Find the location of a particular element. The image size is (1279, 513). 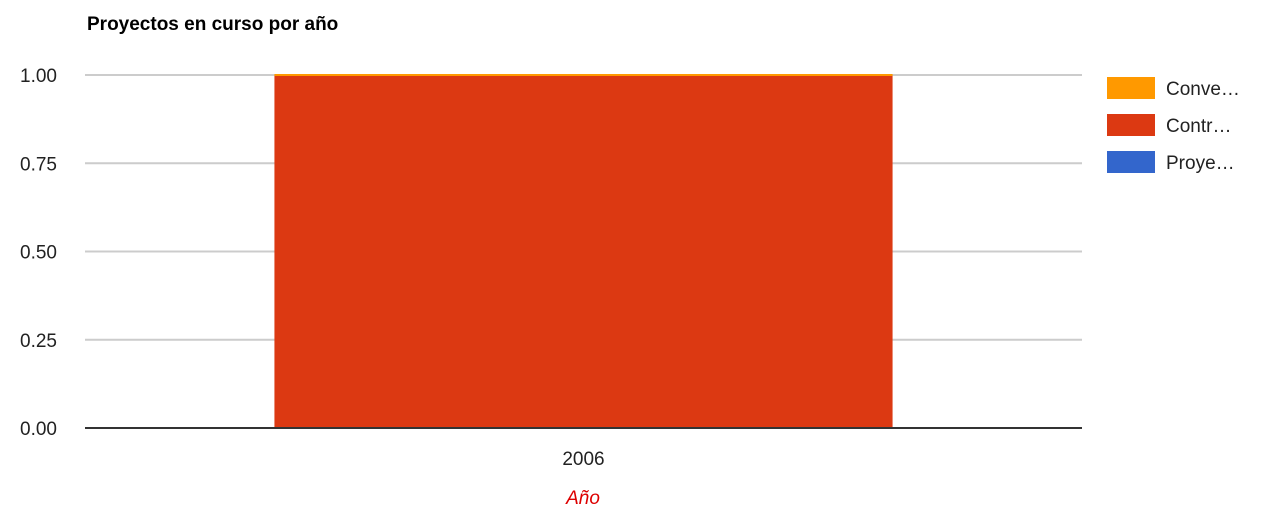

x-axis-title: Año is located at coordinates (582, 498).